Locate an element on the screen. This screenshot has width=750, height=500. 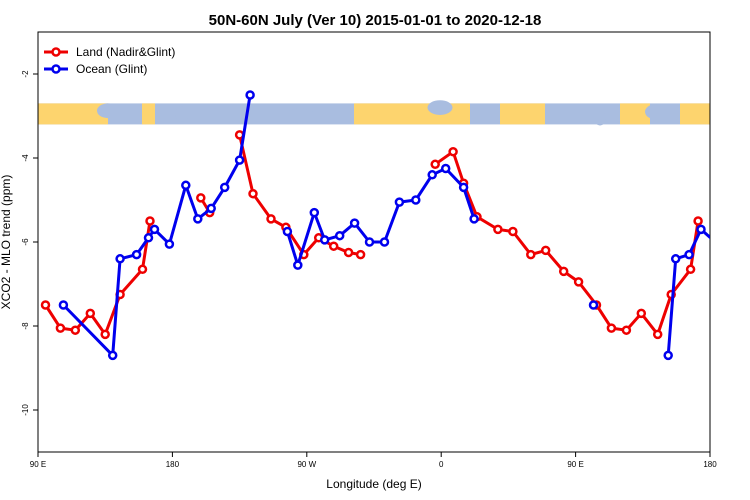
x-axis: 90 E 180 90 W 0 90 E 180 is located at coordinates (373, 460).